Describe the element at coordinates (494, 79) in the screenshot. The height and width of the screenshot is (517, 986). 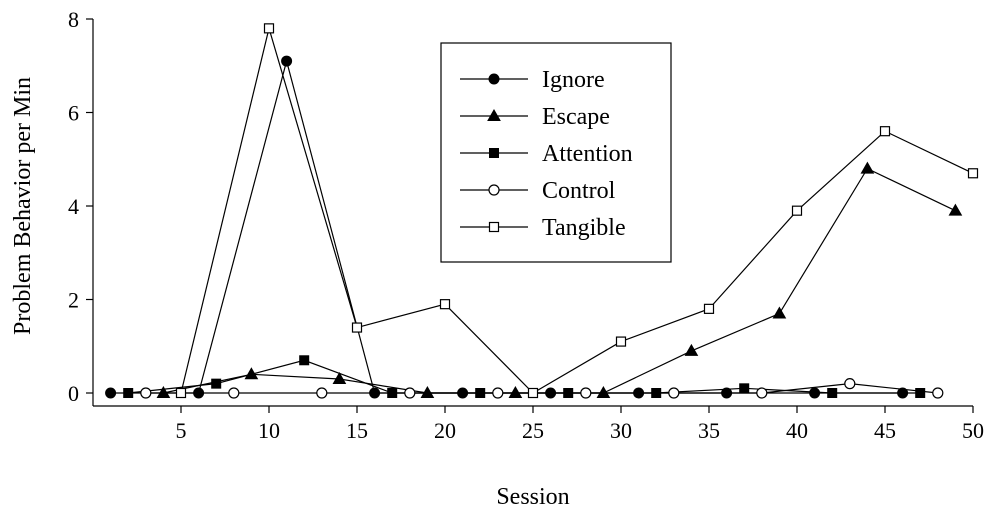
I see `legend-marker-ignore` at that location.